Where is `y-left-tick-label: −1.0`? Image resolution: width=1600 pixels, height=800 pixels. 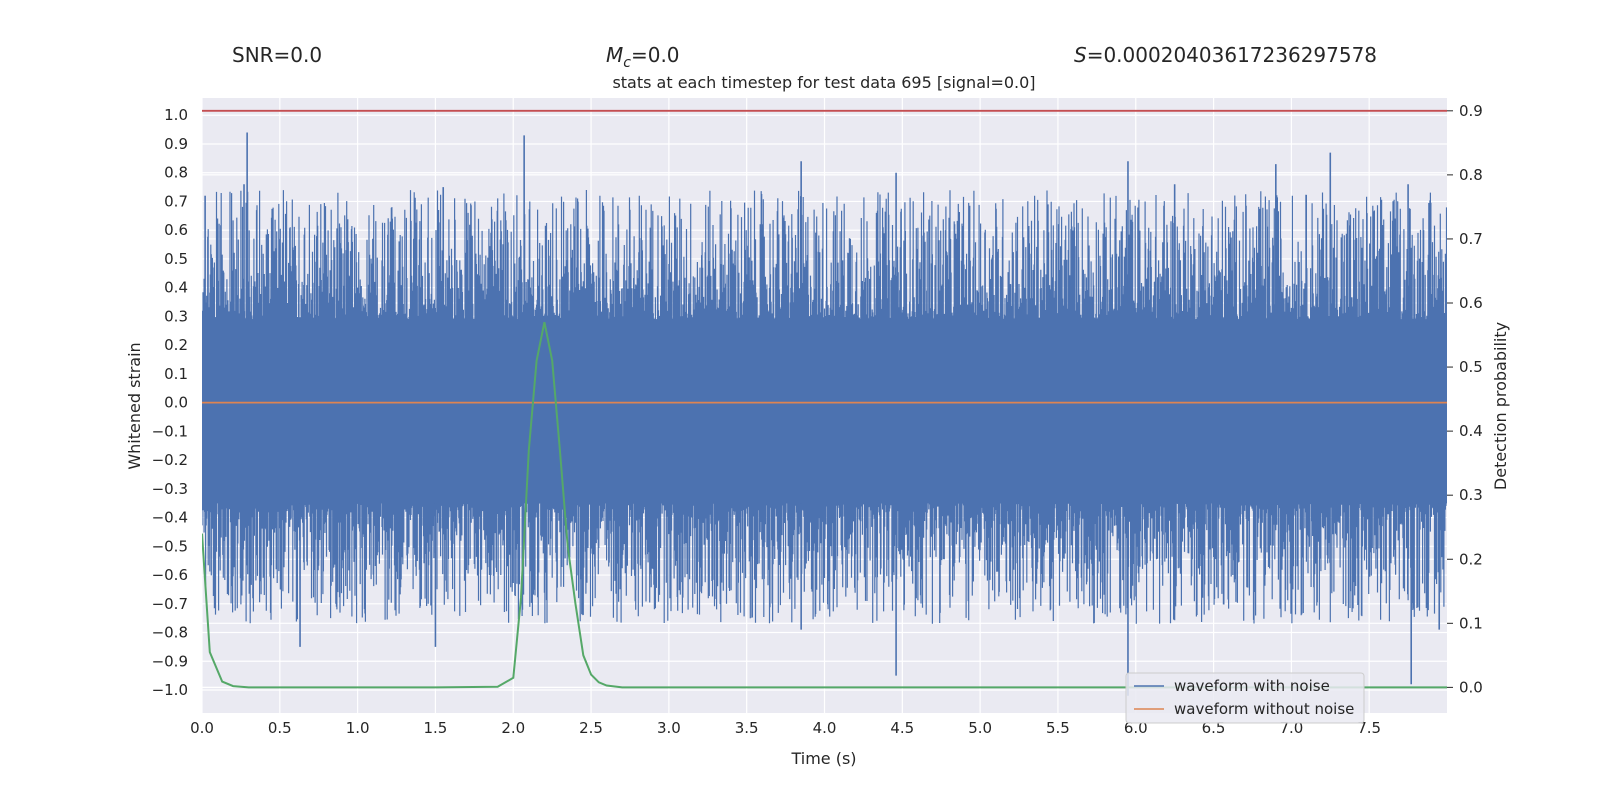 y-left-tick-label: −1.0 is located at coordinates (170, 690).